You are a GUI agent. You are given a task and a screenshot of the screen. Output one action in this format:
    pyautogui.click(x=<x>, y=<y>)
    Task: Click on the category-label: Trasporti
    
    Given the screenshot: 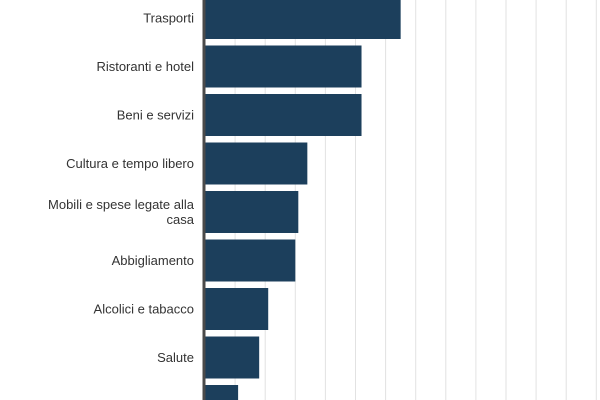 What is the action you would take?
    pyautogui.click(x=168, y=18)
    